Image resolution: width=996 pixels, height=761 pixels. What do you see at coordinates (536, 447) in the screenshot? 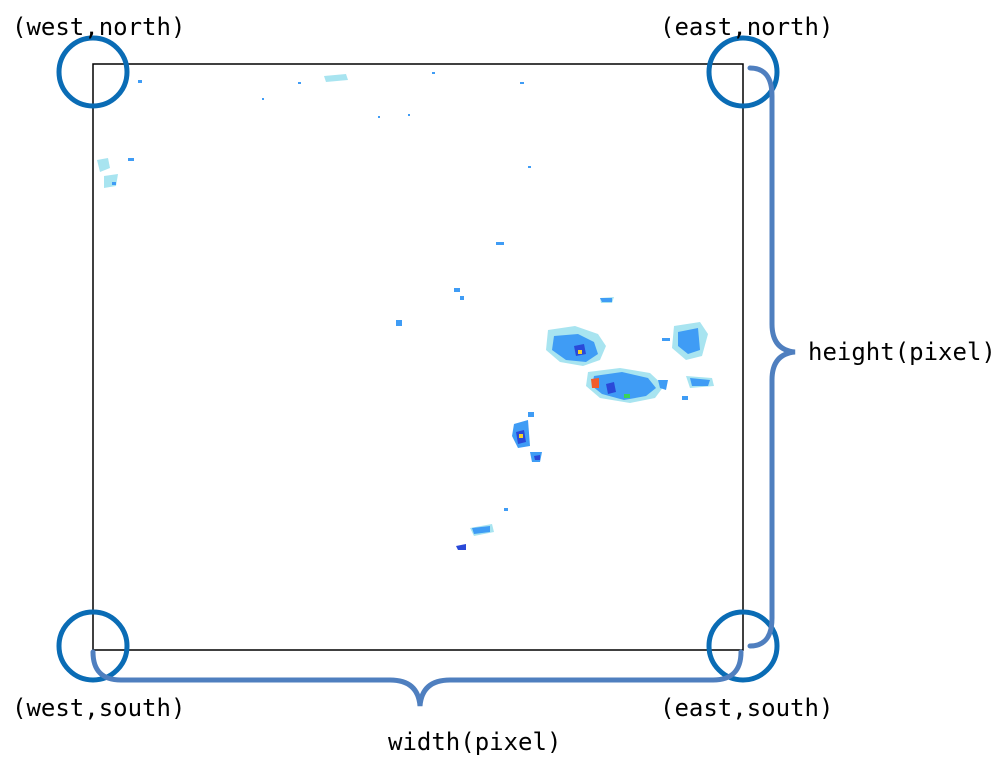
I see `rain-cells-heavy` at bounding box center [536, 447].